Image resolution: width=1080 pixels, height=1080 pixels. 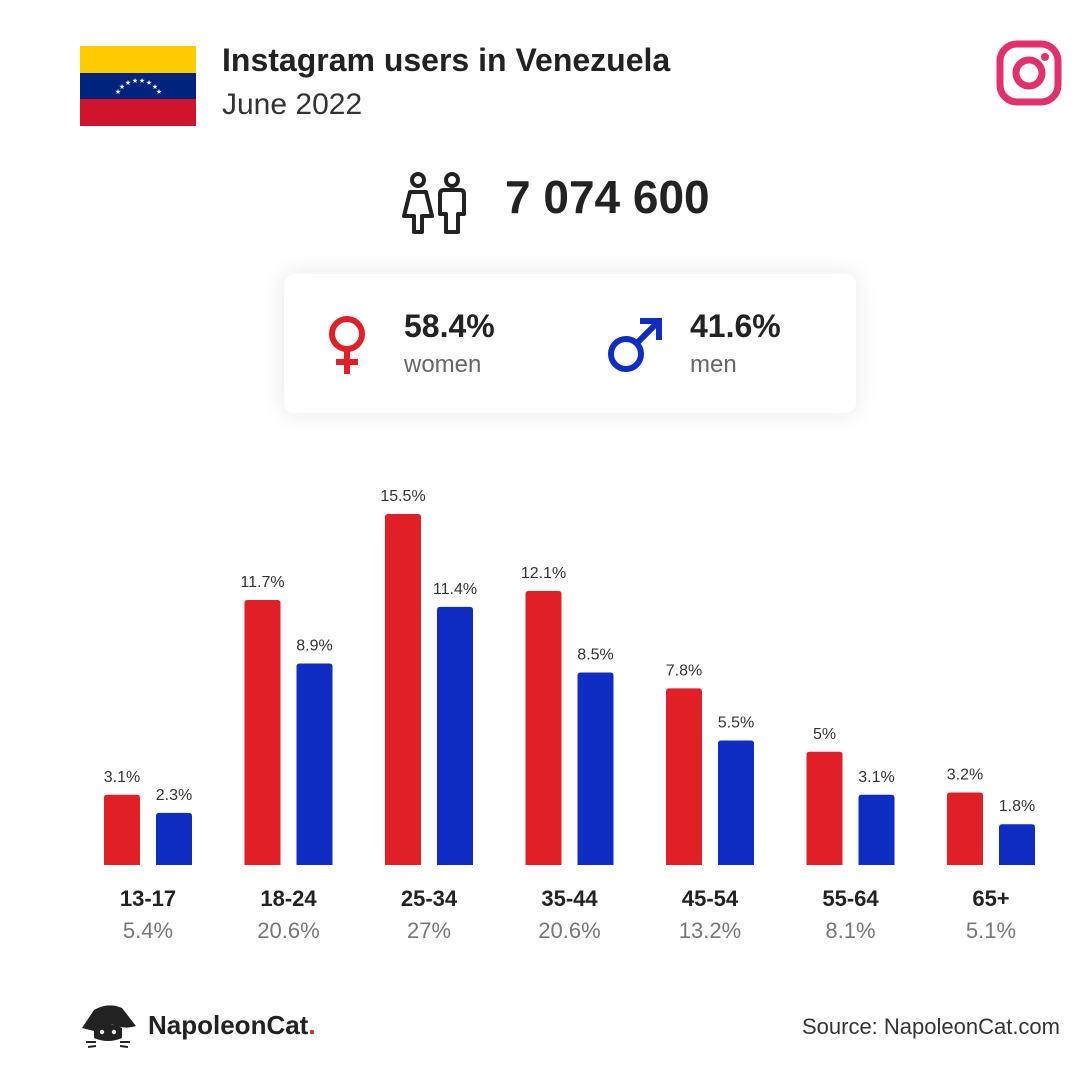 I want to click on category-total-label: 8.1%, so click(x=850, y=930).